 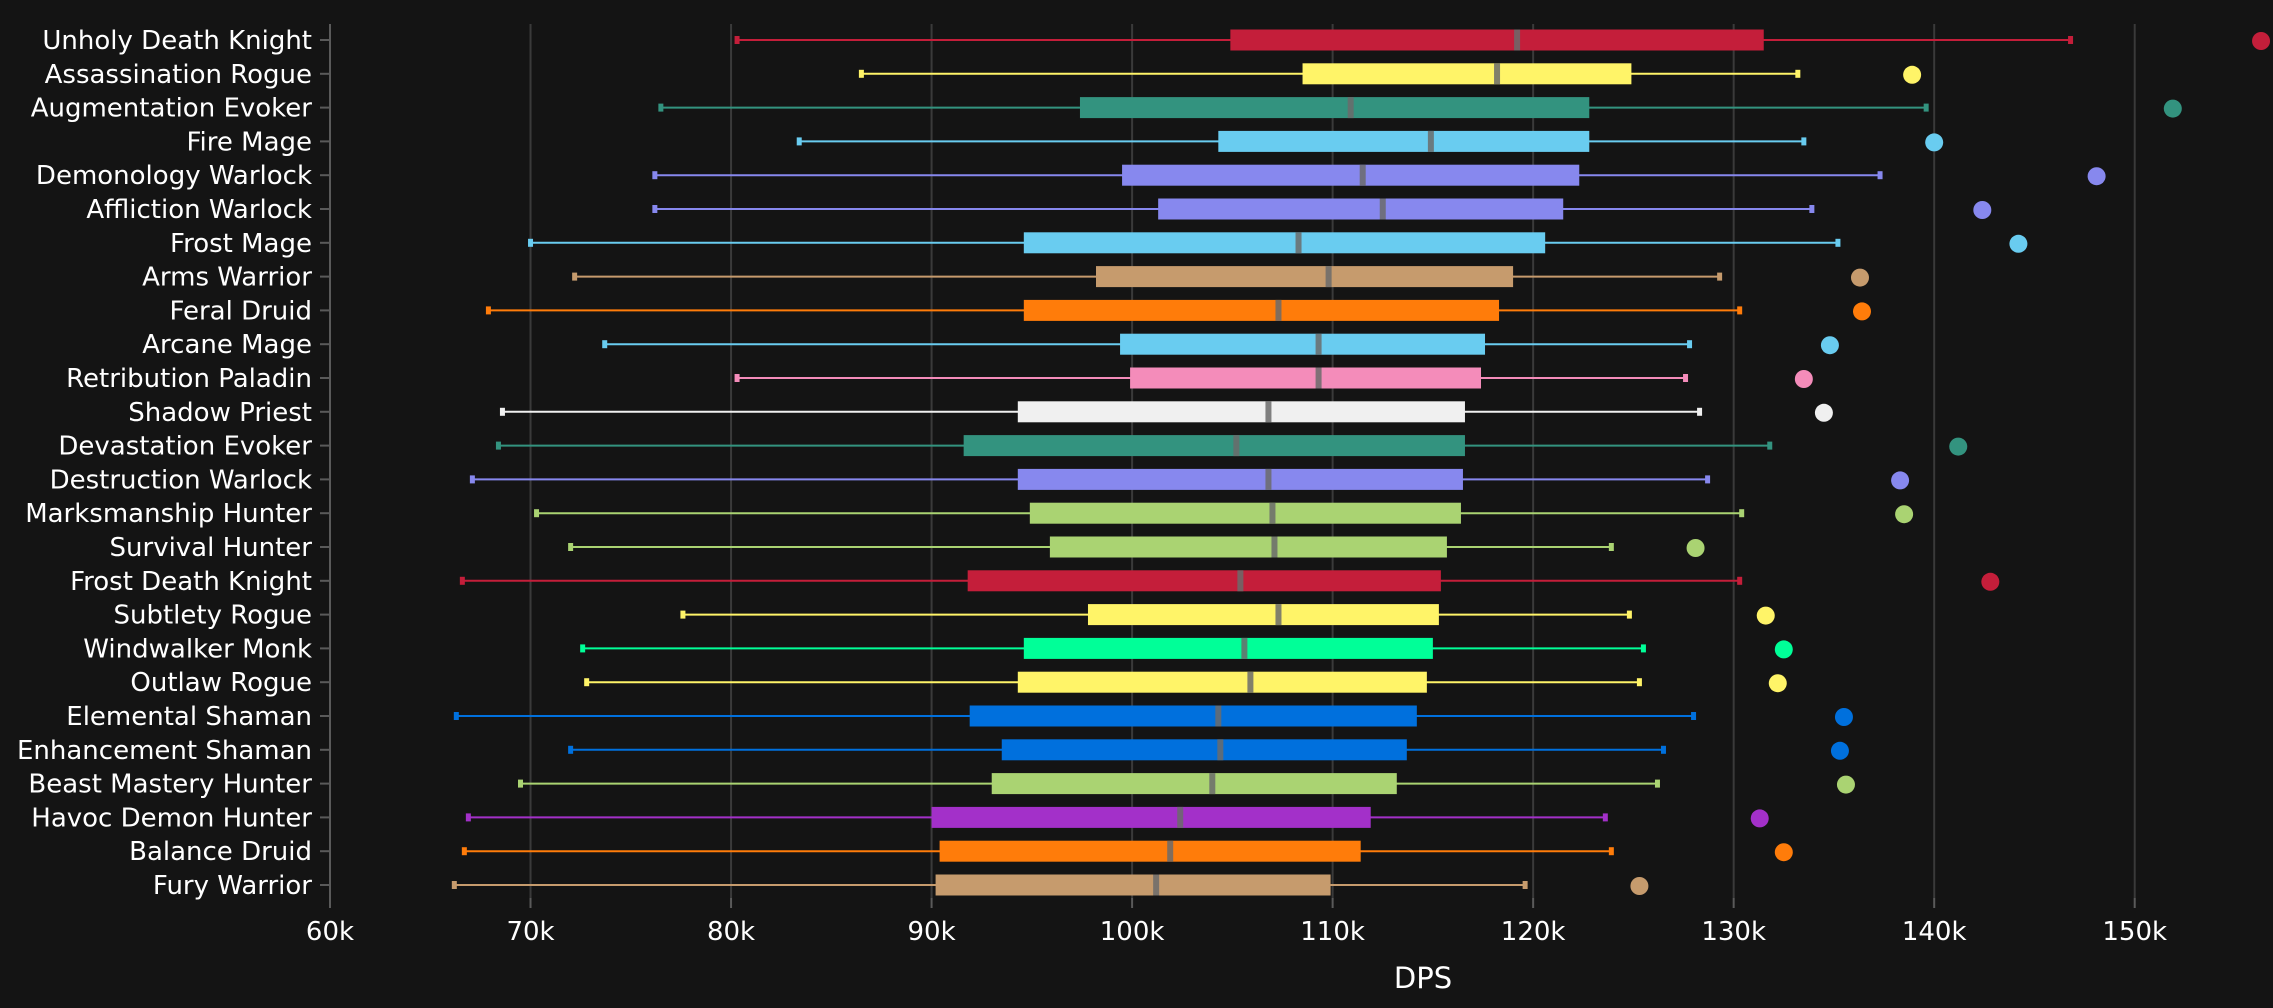 I want to click on category-label: Windwalker Monk, so click(x=197, y=649).